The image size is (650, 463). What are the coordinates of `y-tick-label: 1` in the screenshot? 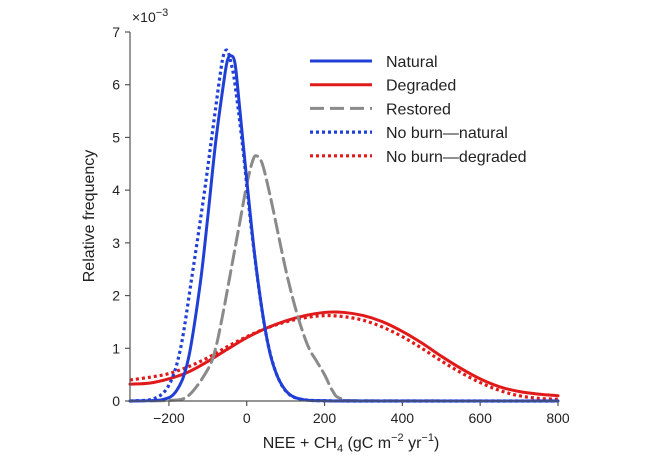 It's located at (116, 348).